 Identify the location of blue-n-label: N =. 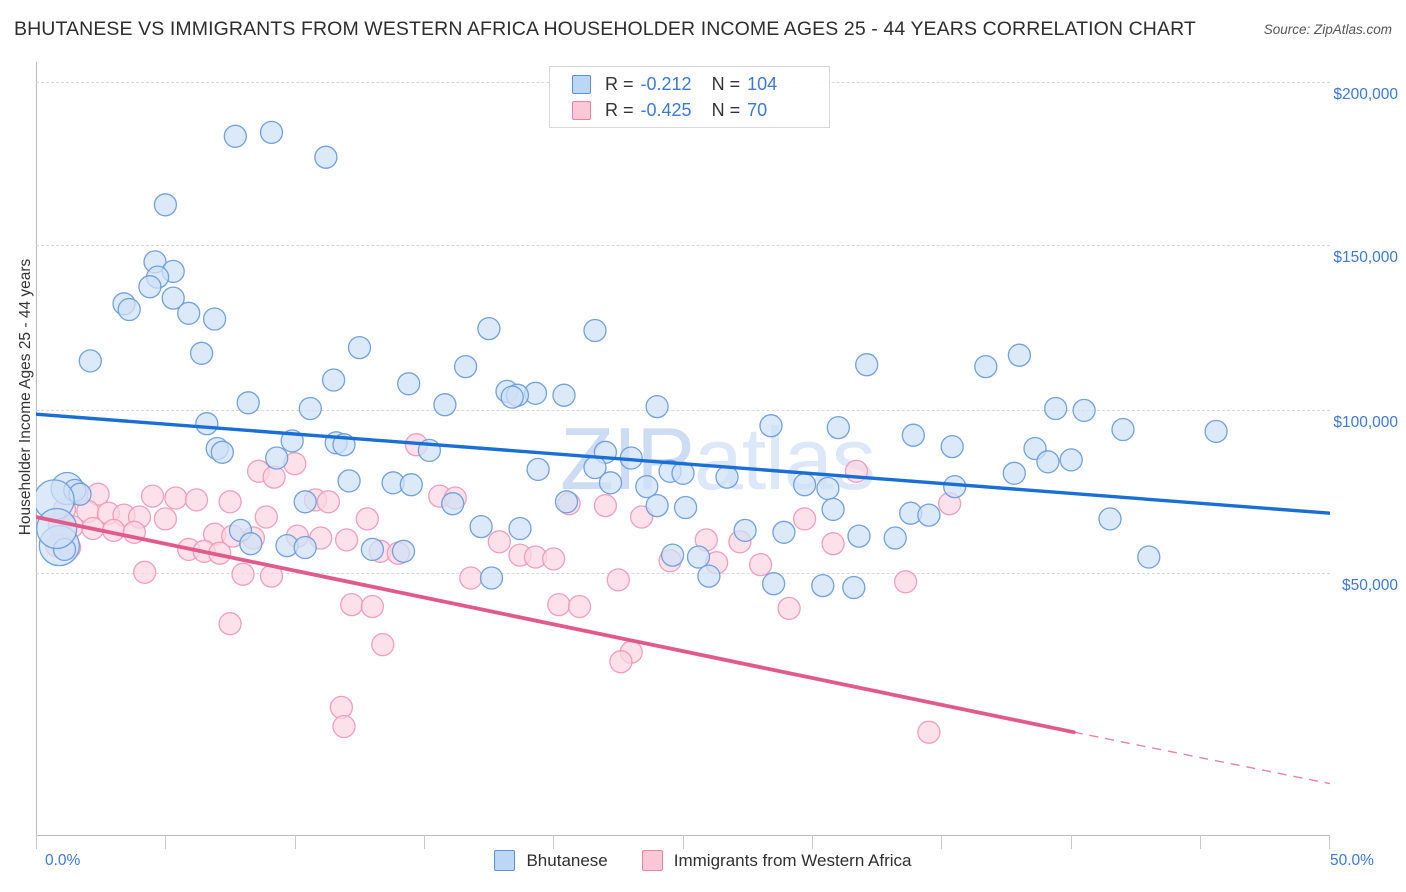
(726, 83).